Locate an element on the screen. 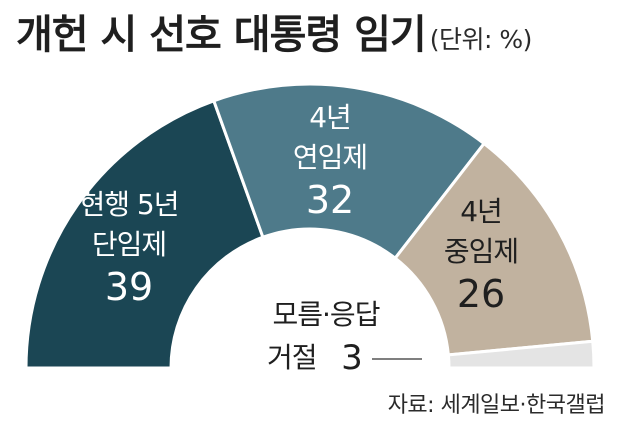  slice-label-line: 모름·응답 is located at coordinates (326, 314).